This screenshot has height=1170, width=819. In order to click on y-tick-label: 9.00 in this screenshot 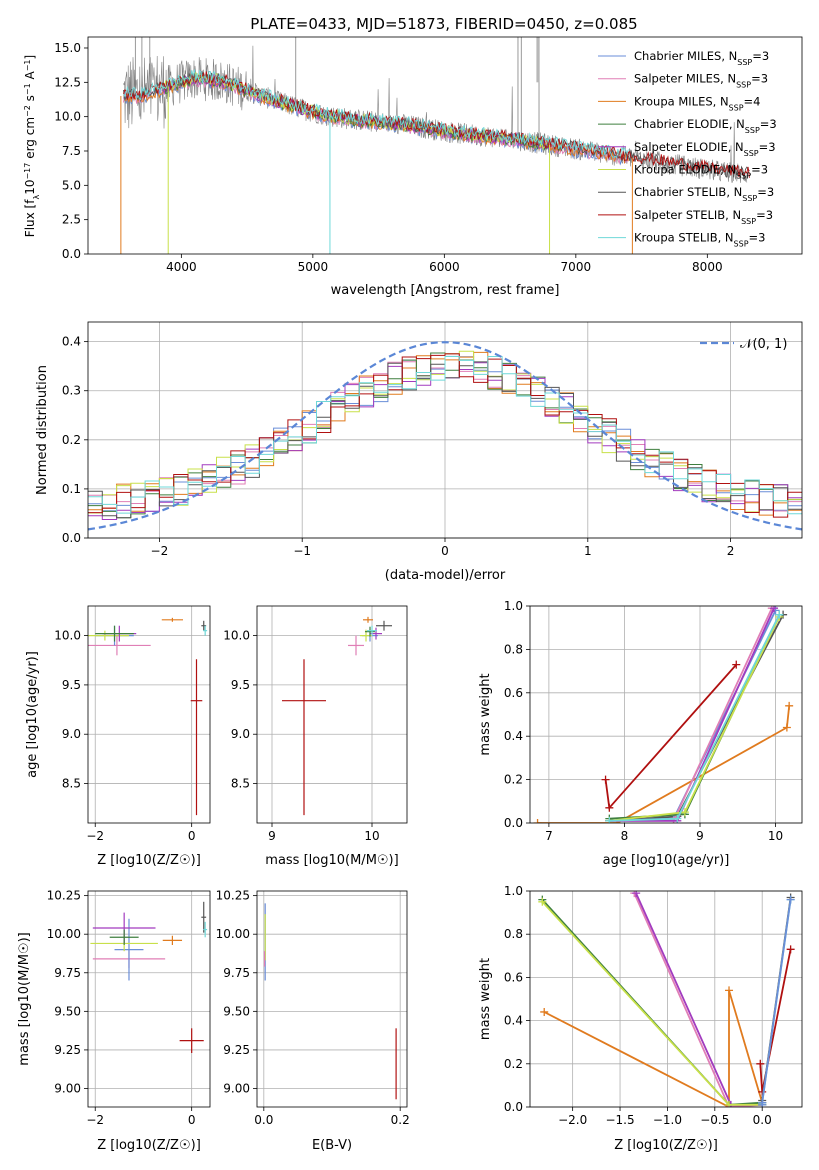, I will do `click(236, 1088)`.